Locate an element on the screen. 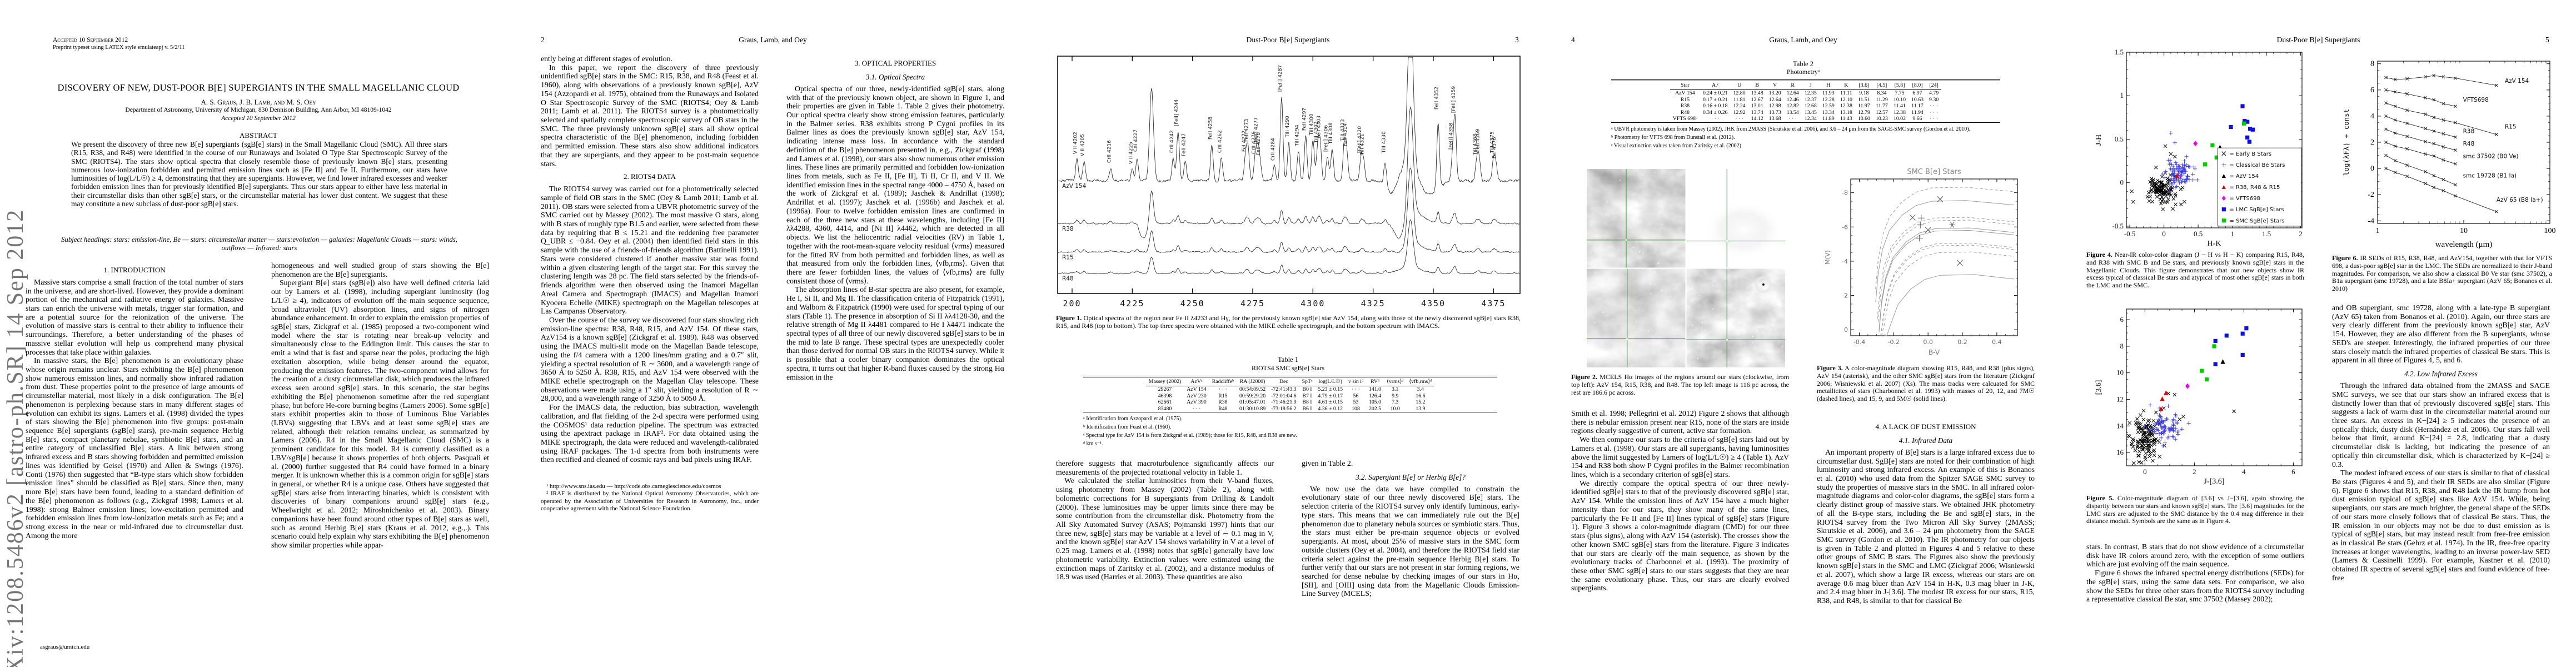 The width and height of the screenshot is (2576, 667). svg-text: 0.2 is located at coordinates (1962, 342).